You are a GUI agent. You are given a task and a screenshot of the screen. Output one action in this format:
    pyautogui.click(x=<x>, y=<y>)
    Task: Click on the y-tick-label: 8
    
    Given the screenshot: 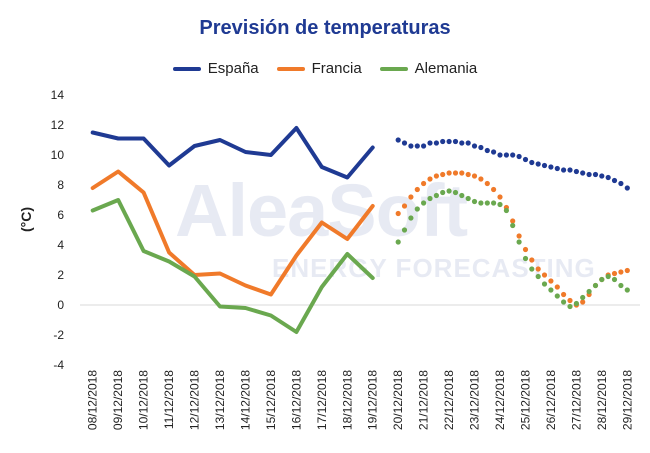 What is the action you would take?
    pyautogui.click(x=60, y=185)
    